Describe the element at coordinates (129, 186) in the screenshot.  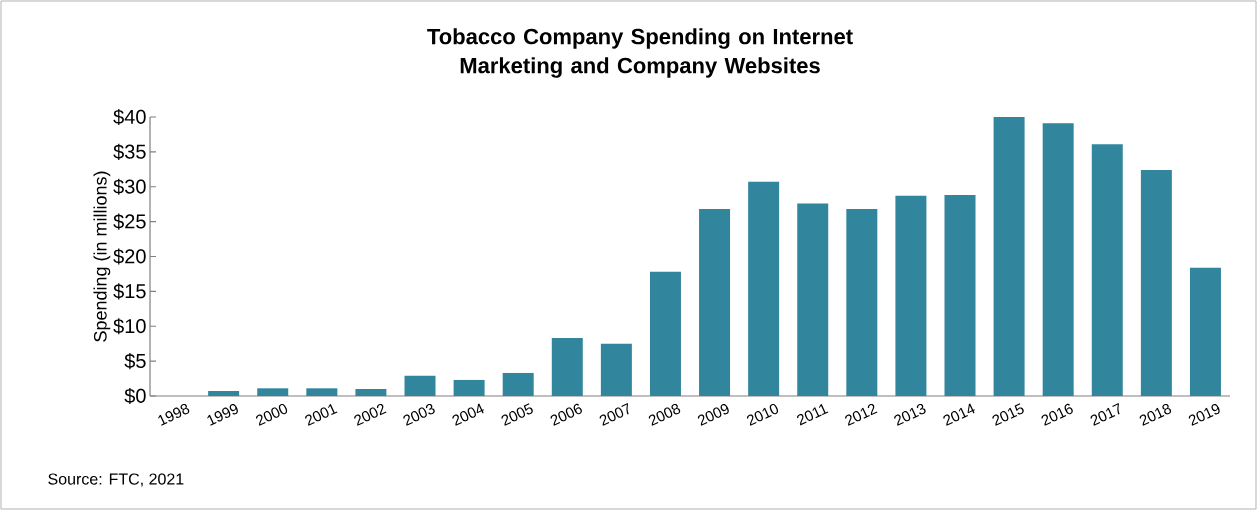
I see `y-tick-label: $30` at that location.